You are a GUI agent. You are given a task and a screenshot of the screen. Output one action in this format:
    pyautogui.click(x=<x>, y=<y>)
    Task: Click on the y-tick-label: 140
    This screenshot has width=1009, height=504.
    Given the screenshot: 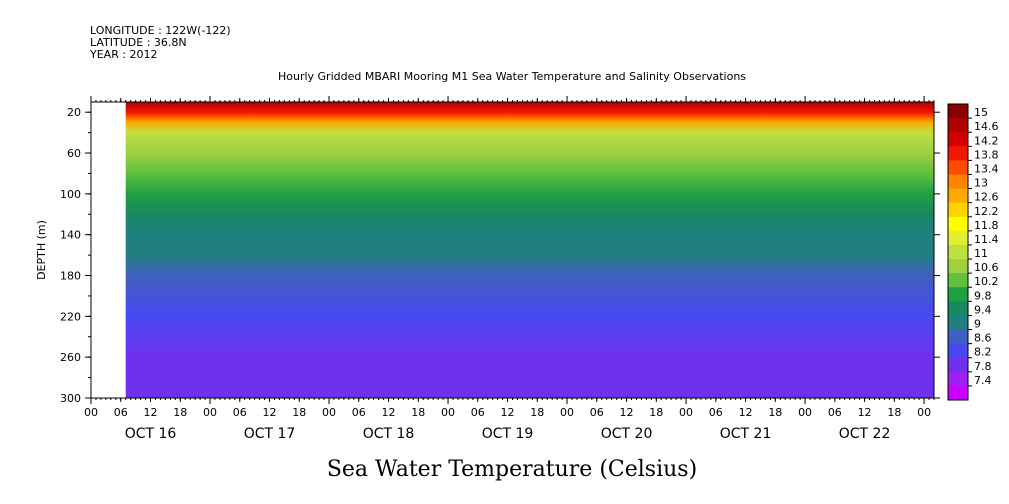 What is the action you would take?
    pyautogui.click(x=70, y=235)
    